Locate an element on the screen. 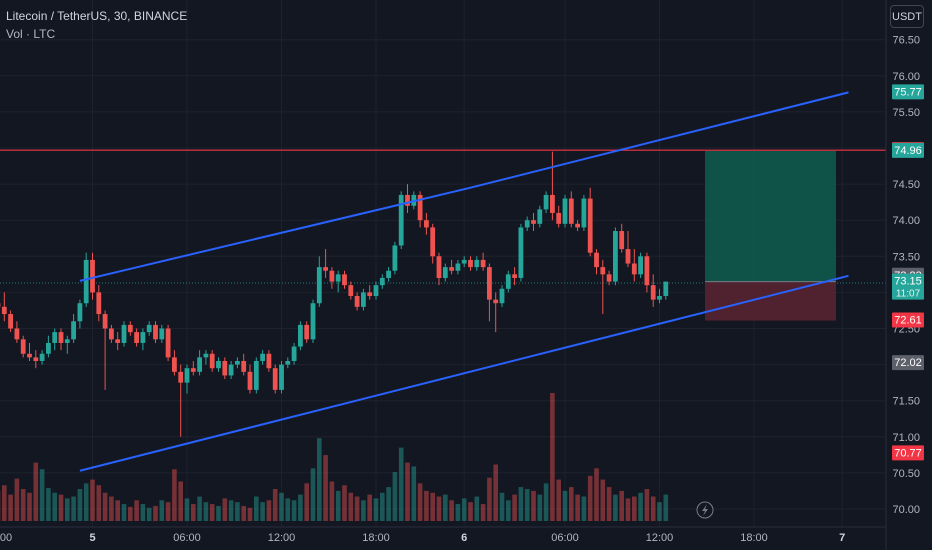  long-position-tool is located at coordinates (770, 235).